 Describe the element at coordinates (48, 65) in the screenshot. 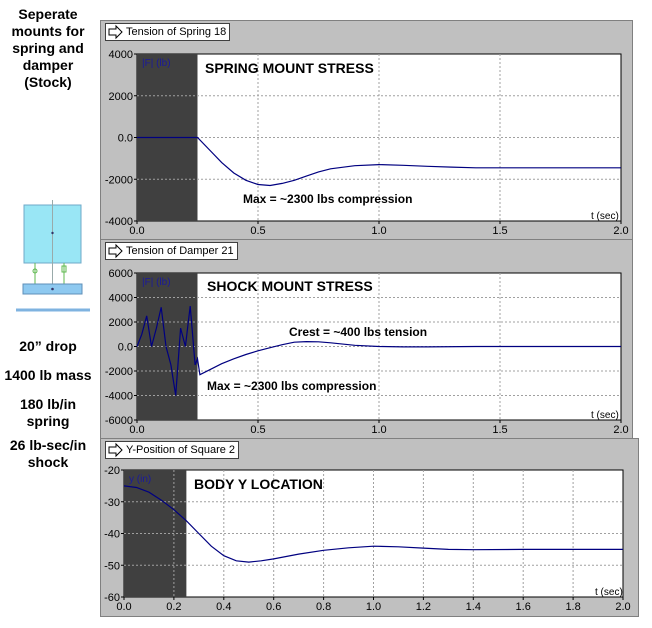

I see `sidebar-title-line: damper` at that location.